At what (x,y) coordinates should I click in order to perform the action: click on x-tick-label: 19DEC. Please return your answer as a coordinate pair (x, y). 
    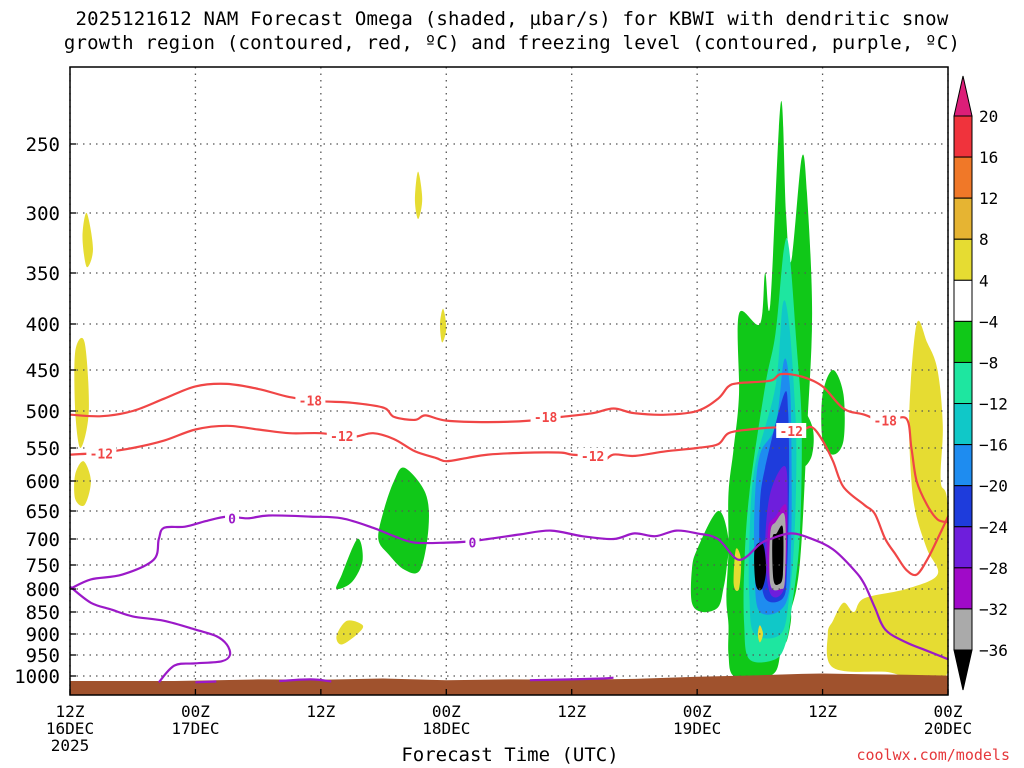
    Looking at the image, I should click on (697, 728).